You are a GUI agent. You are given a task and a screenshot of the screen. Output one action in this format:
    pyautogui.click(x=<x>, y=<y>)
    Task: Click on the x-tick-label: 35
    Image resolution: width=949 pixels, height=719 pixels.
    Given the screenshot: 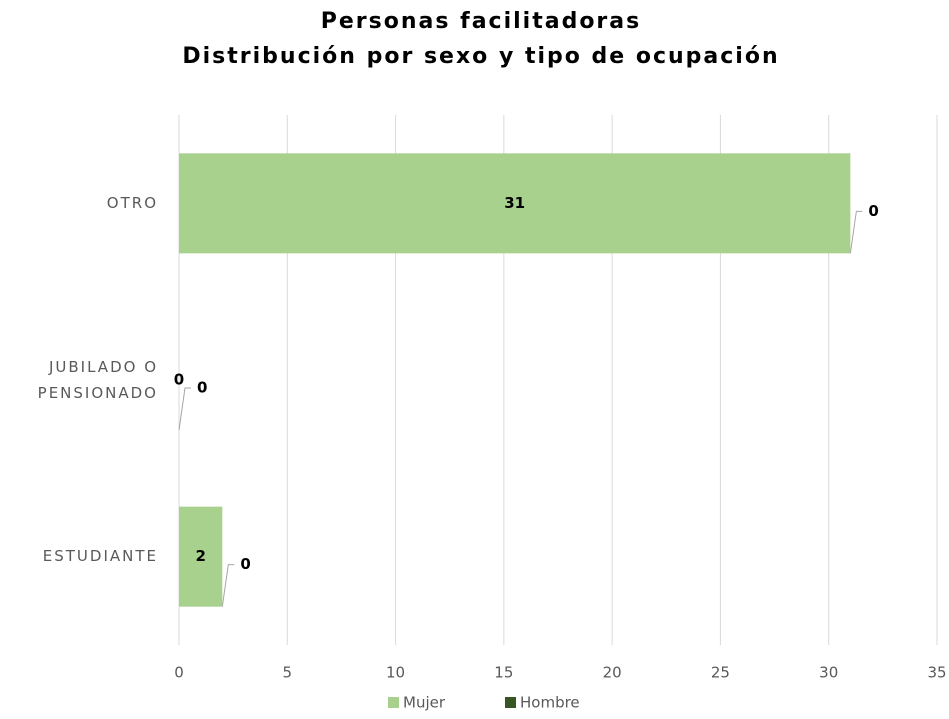 What is the action you would take?
    pyautogui.click(x=936, y=673)
    